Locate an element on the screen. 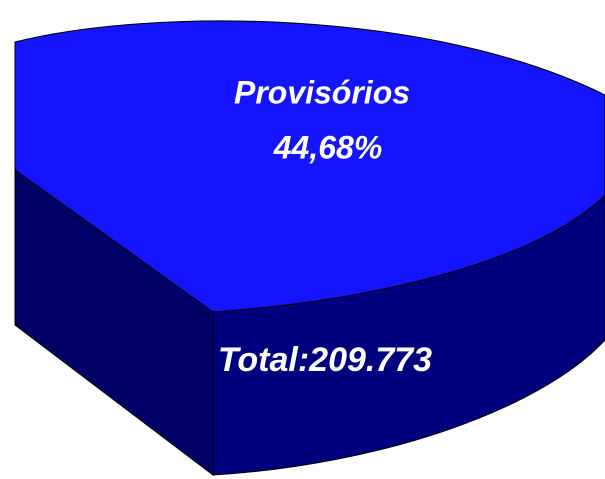  slice-label: Provisórios is located at coordinates (322, 92).